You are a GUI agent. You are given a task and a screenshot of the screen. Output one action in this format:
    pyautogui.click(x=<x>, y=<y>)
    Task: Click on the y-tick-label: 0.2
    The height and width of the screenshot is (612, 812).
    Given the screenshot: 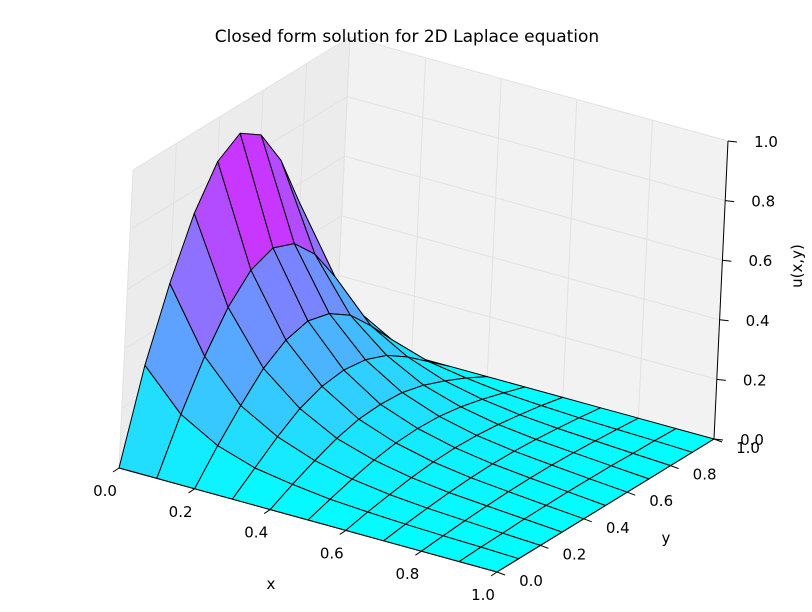 What is the action you would take?
    pyautogui.click(x=574, y=554)
    